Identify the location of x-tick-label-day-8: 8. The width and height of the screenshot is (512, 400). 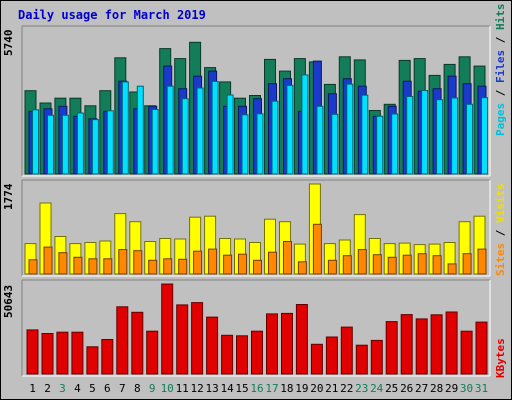
(137, 388).